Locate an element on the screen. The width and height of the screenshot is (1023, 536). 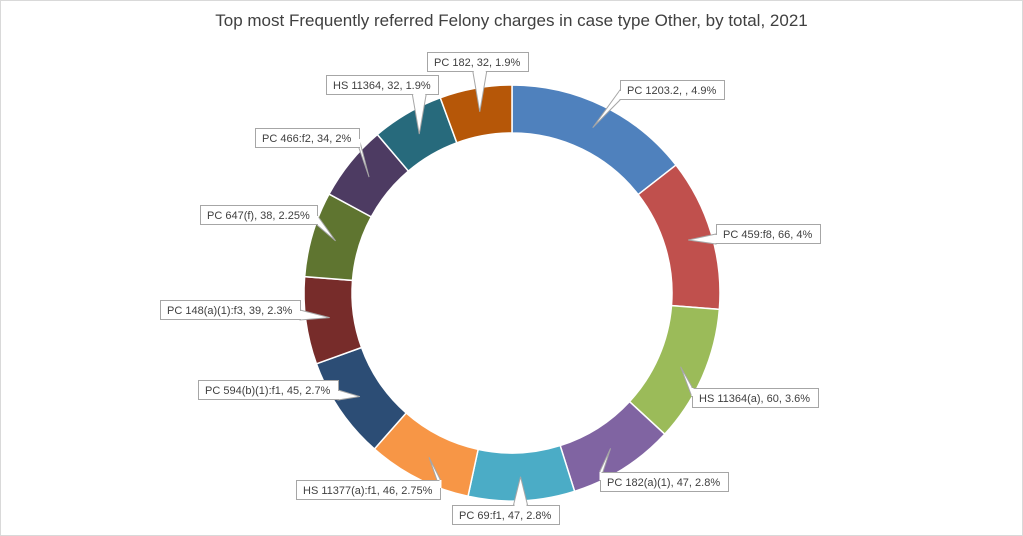
data-label-text: PC 647(f), 38, 2.25% is located at coordinates (258, 216).